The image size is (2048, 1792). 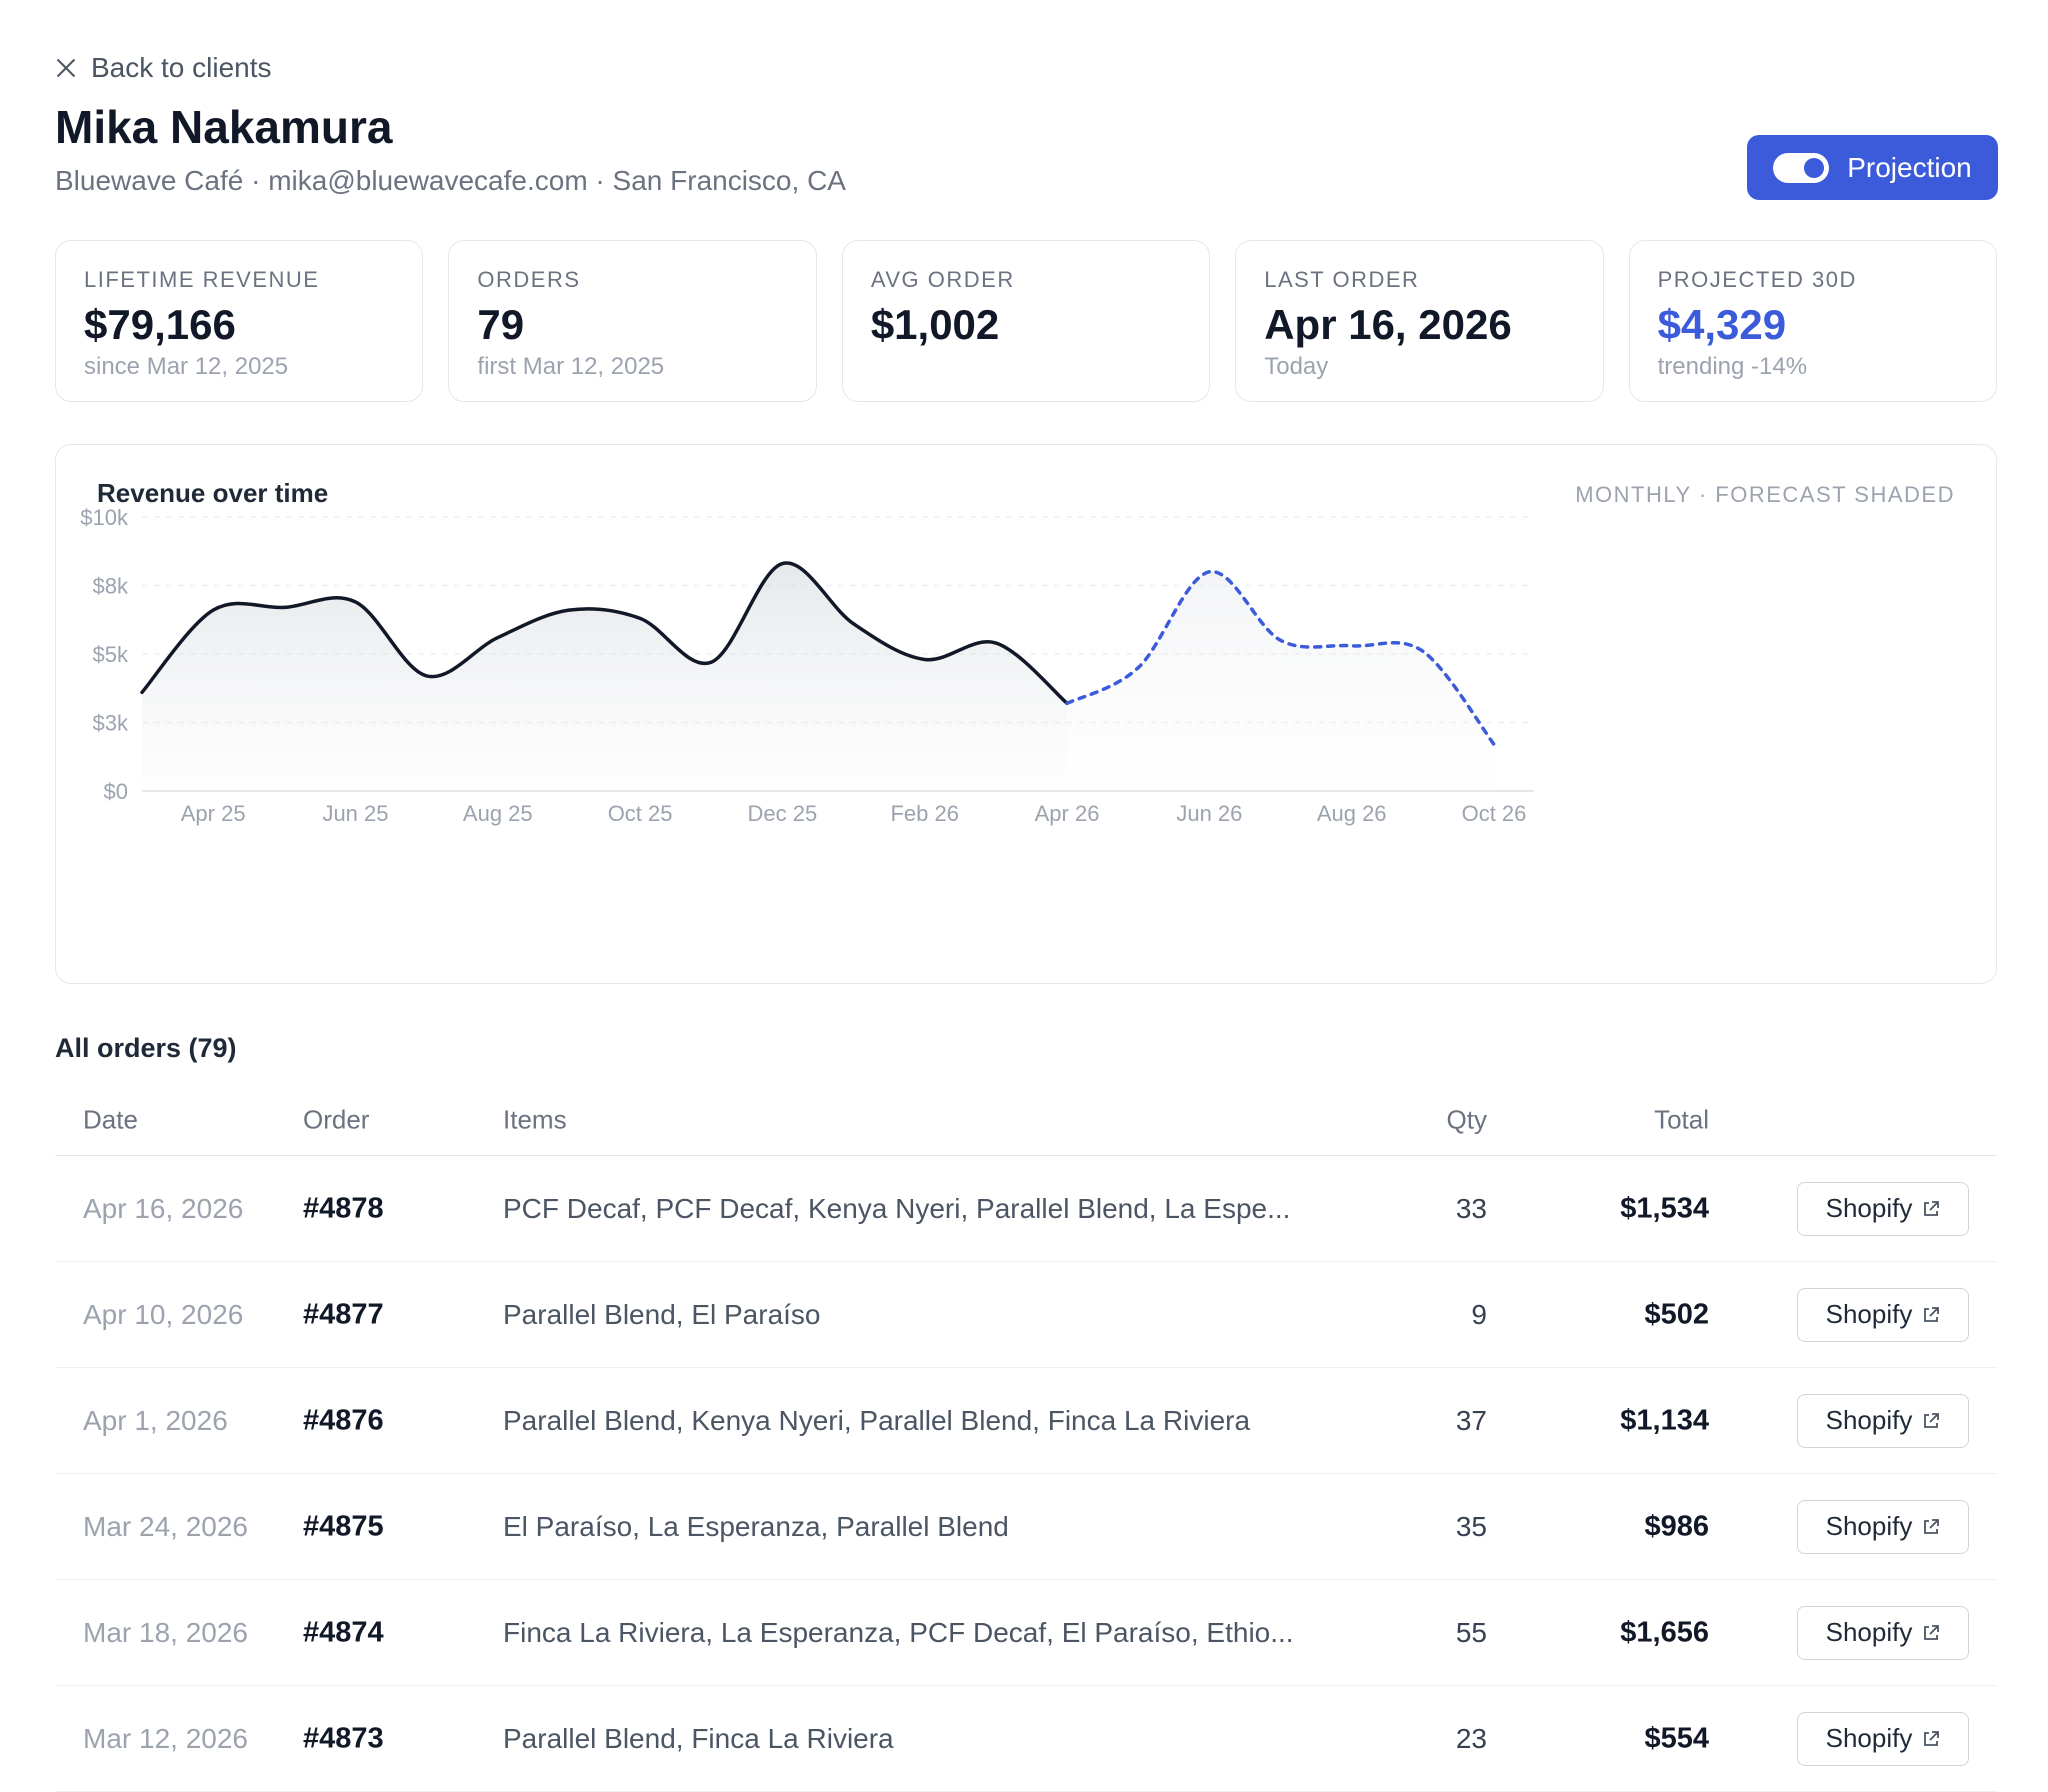 I want to click on back-to-clients-link: Back to clients, so click(x=163, y=68).